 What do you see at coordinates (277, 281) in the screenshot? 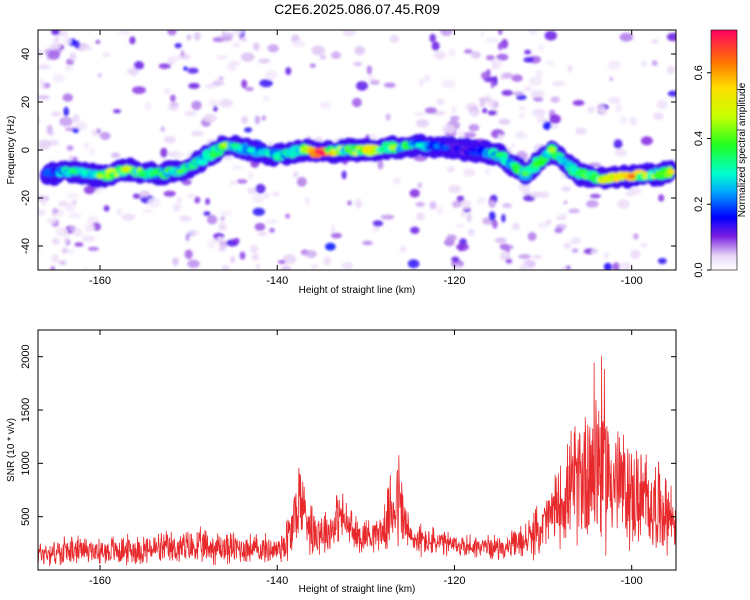
I see `spectrogram-xtick-label: -140` at bounding box center [277, 281].